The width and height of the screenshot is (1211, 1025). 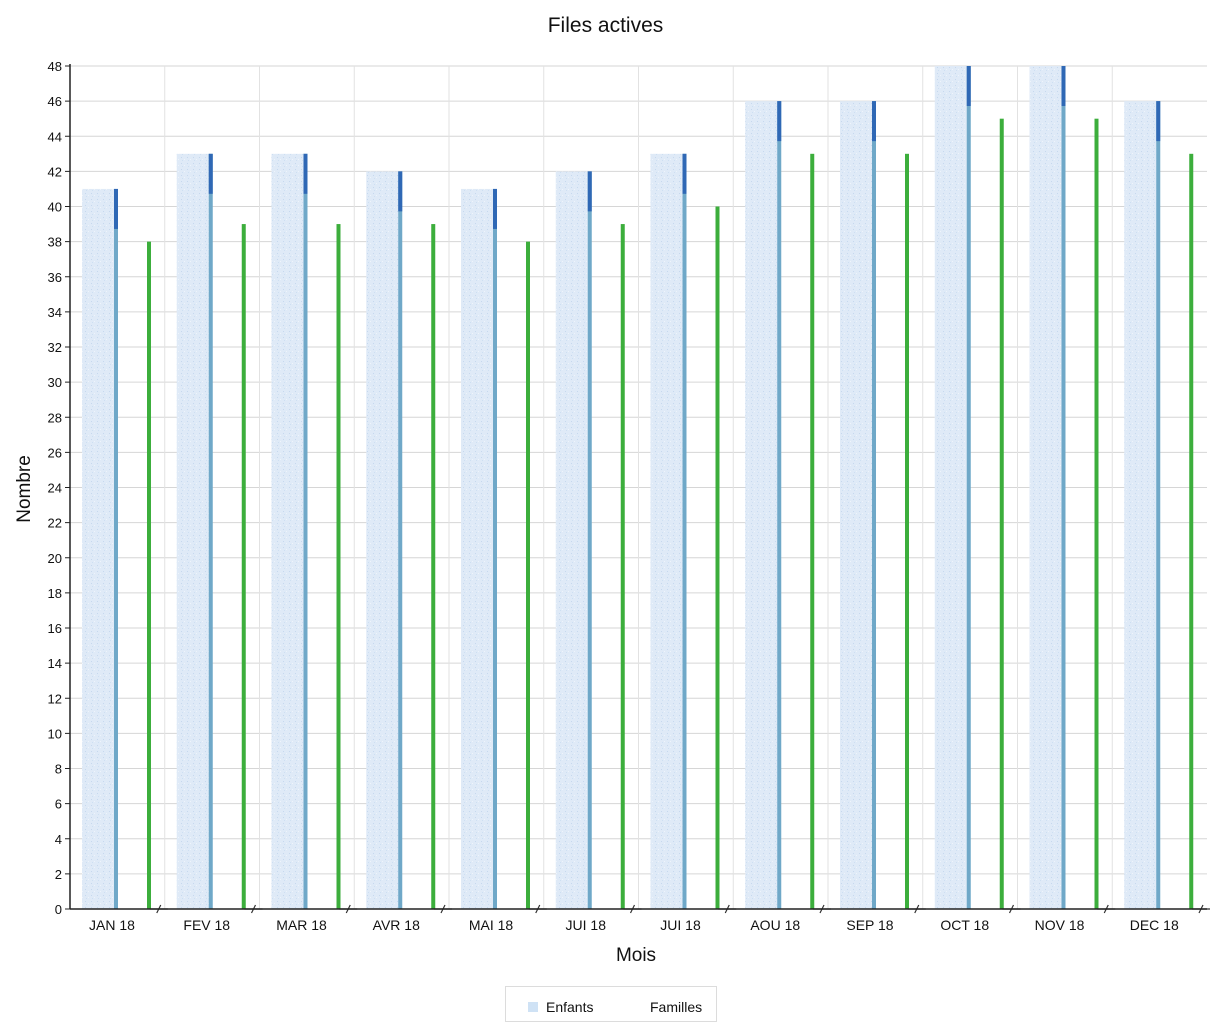 What do you see at coordinates (55, 628) in the screenshot?
I see `y-tick-label: 16` at bounding box center [55, 628].